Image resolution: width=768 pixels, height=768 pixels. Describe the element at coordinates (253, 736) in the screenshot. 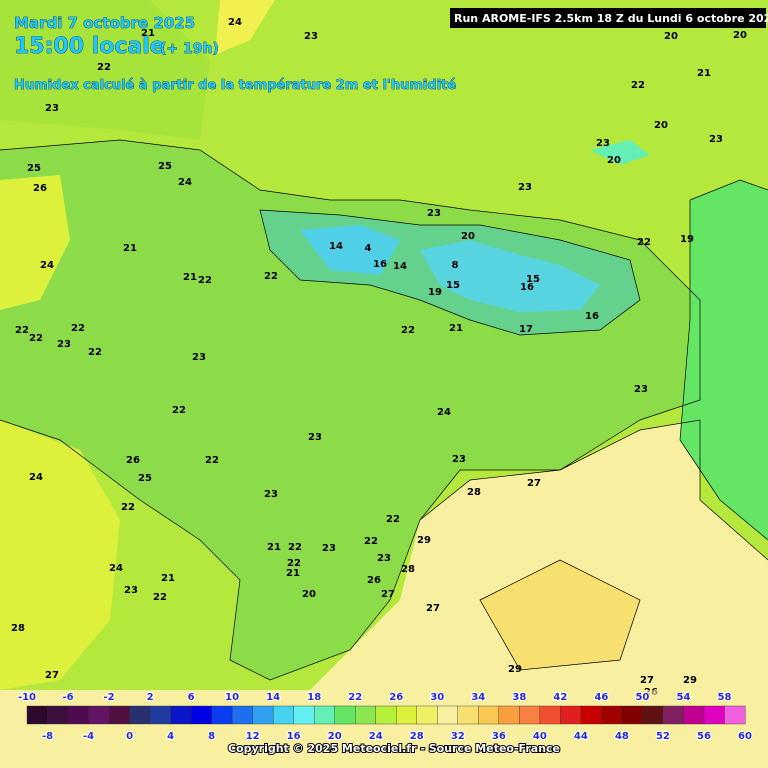

I see `colorbar-label: 12` at that location.